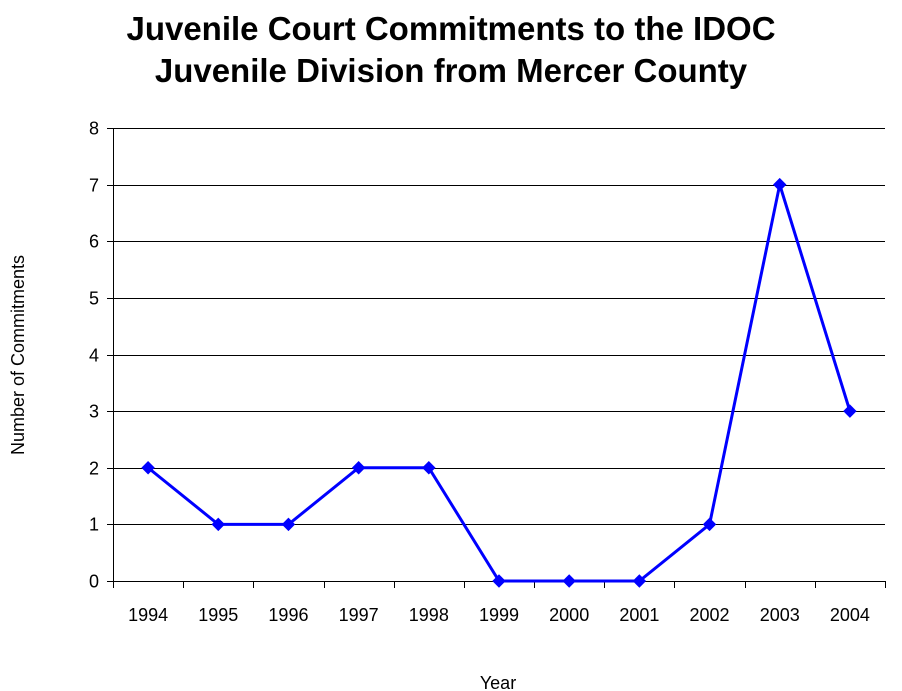  Describe the element at coordinates (780, 615) in the screenshot. I see `x-tick-label-2003: 2003` at that location.